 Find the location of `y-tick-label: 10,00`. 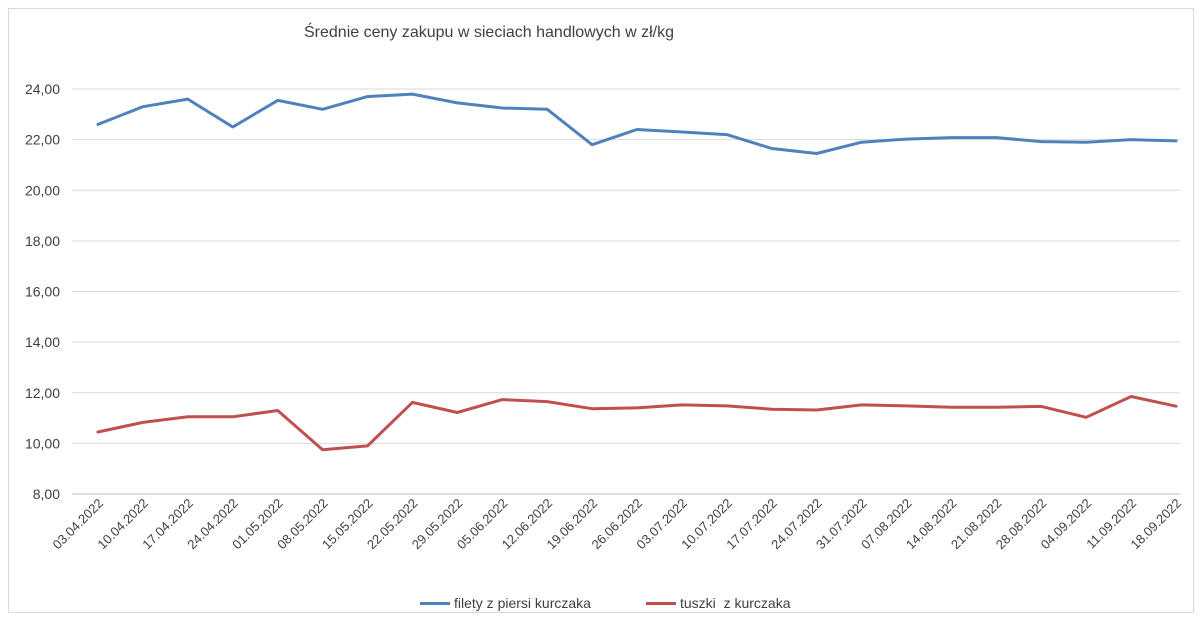

y-tick-label: 10,00 is located at coordinates (42, 443).